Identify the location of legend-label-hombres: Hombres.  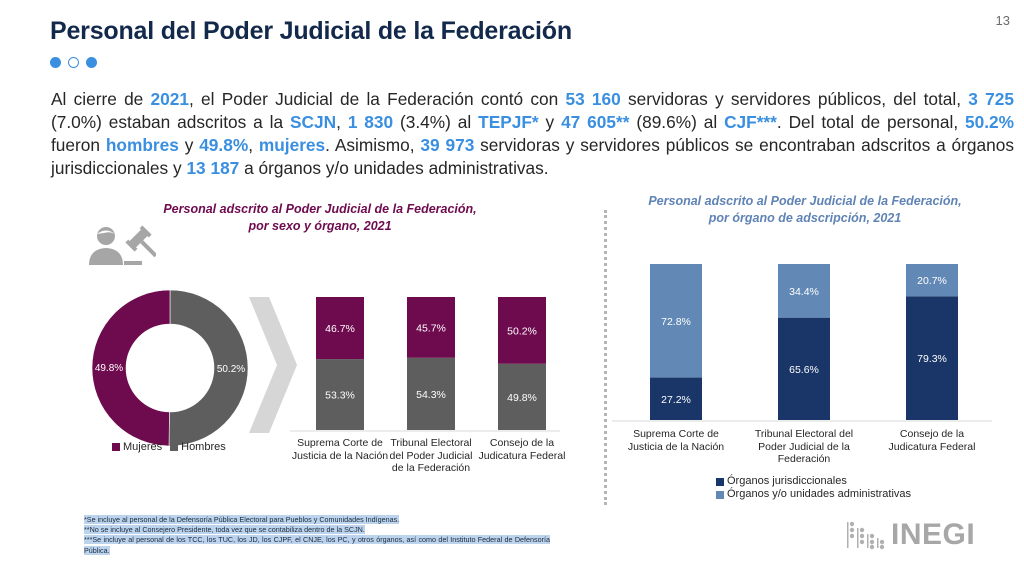
(203, 447).